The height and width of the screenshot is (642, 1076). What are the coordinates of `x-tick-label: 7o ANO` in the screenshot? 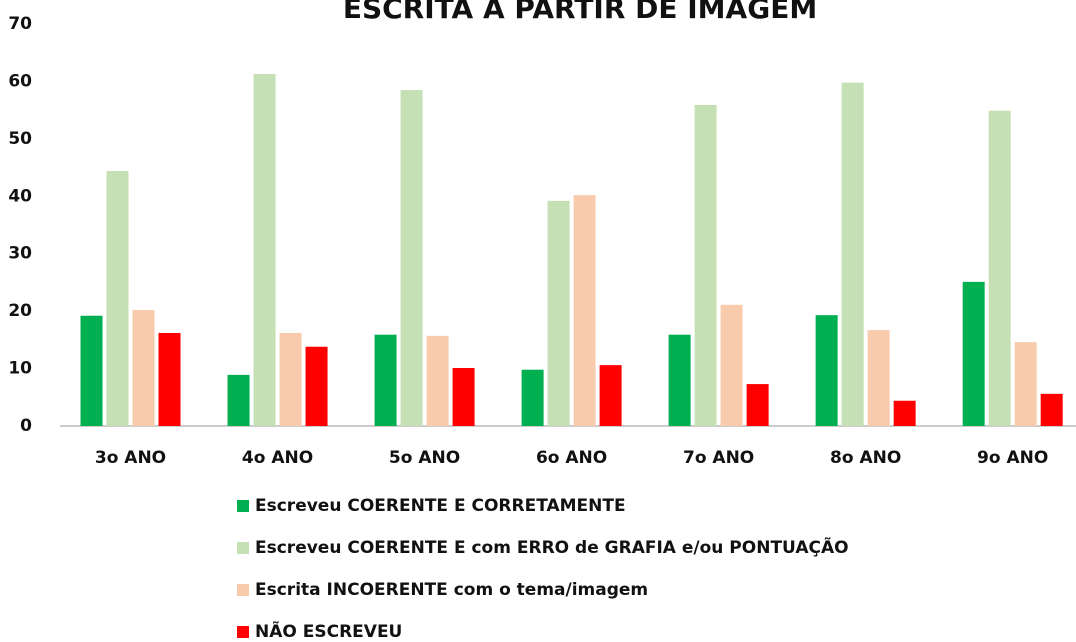 It's located at (718, 458).